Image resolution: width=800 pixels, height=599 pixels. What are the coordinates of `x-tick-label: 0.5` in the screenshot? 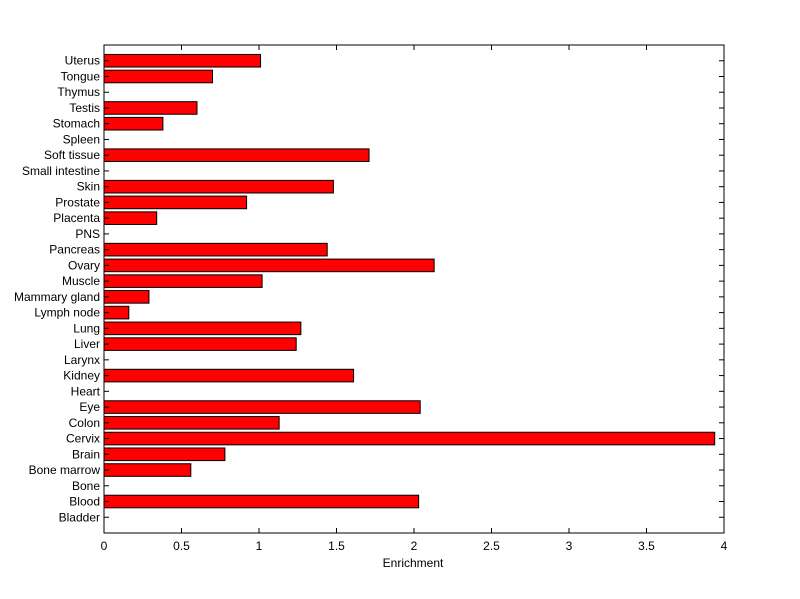 It's located at (181, 546).